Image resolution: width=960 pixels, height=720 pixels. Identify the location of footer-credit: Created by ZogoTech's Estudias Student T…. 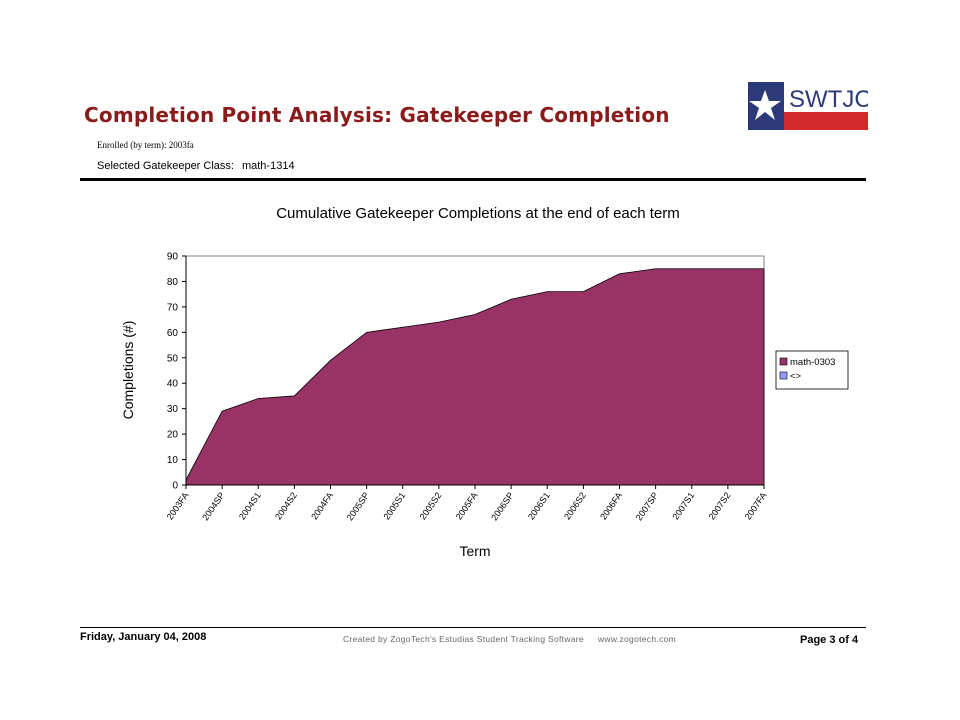
(509, 639).